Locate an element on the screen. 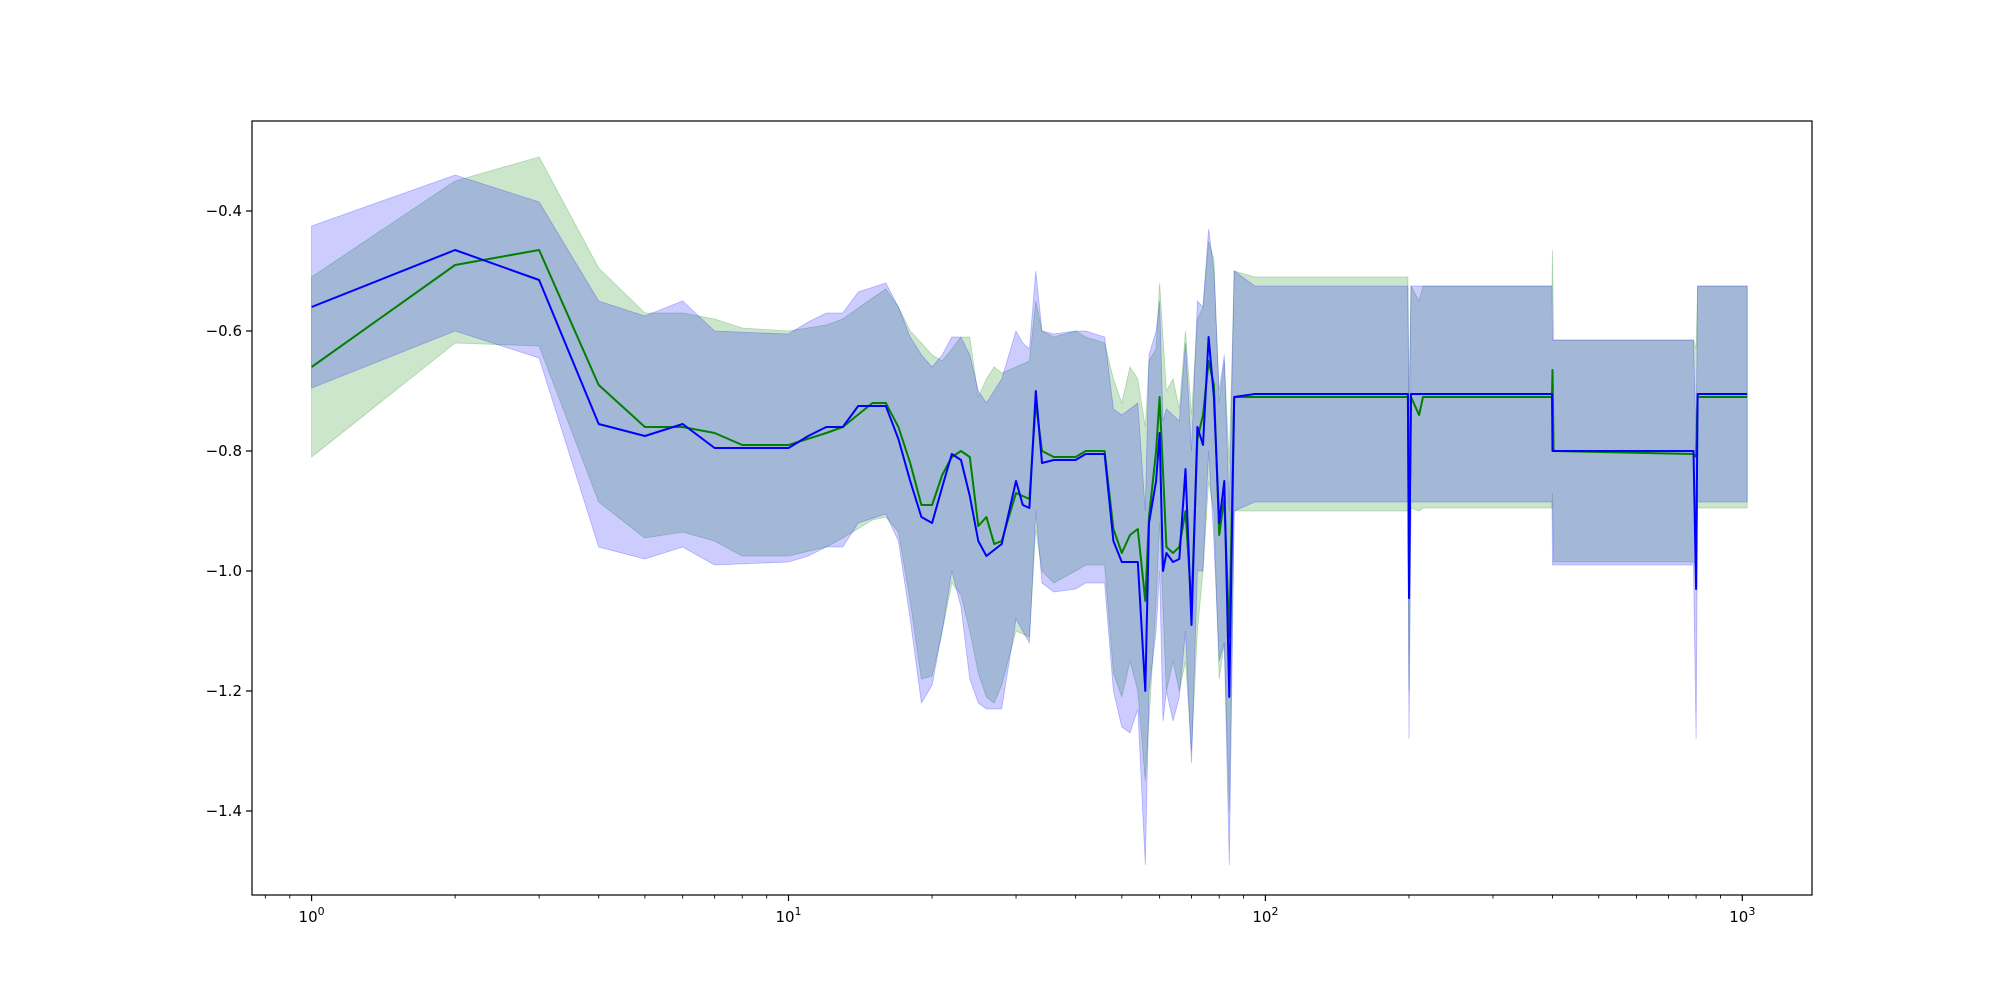 The height and width of the screenshot is (1000, 2000). y-tick-label: −0.8 is located at coordinates (224, 451).